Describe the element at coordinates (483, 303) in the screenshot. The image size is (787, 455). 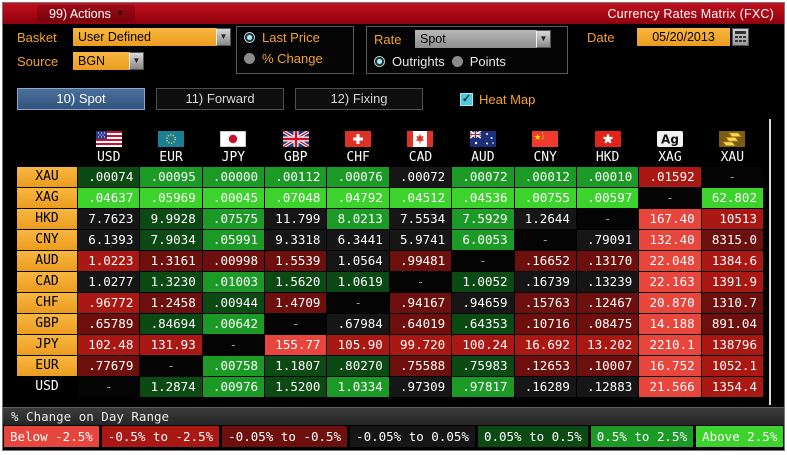
I see `cell-chf-aud: .94659` at that location.